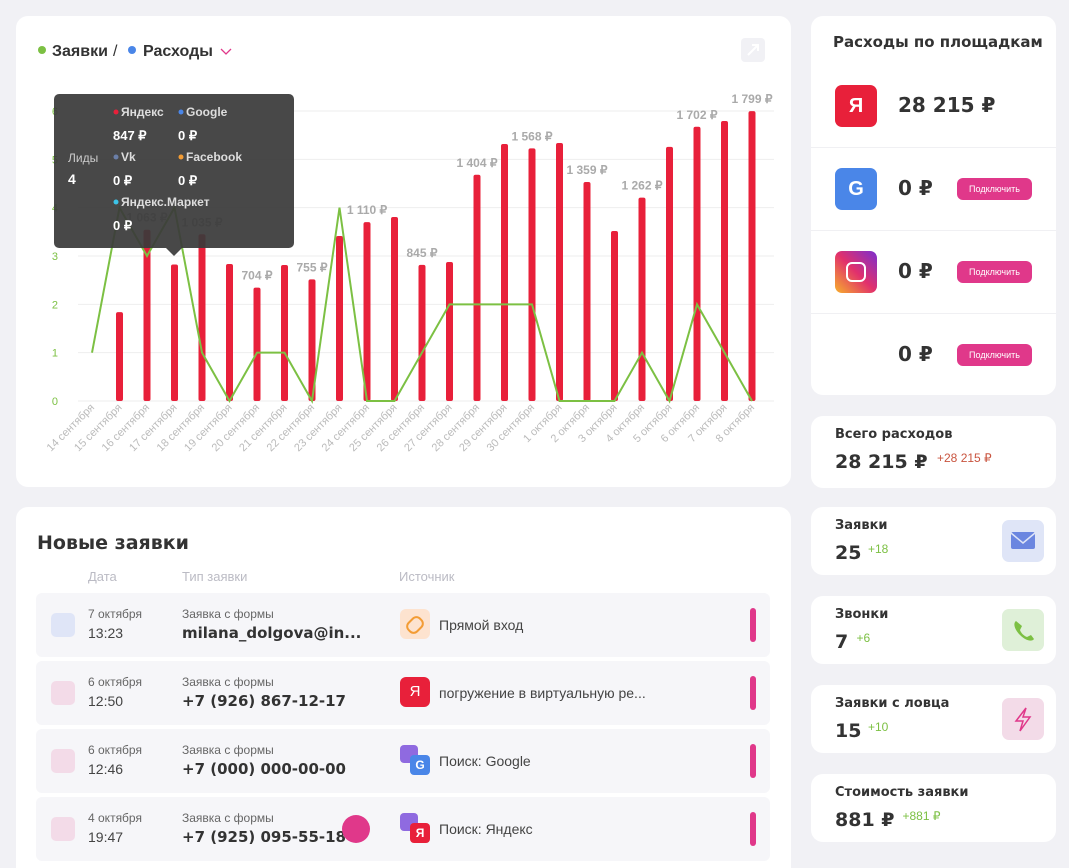 The width and height of the screenshot is (1069, 868). What do you see at coordinates (106, 837) in the screenshot?
I see `row-time: 19:47` at bounding box center [106, 837].